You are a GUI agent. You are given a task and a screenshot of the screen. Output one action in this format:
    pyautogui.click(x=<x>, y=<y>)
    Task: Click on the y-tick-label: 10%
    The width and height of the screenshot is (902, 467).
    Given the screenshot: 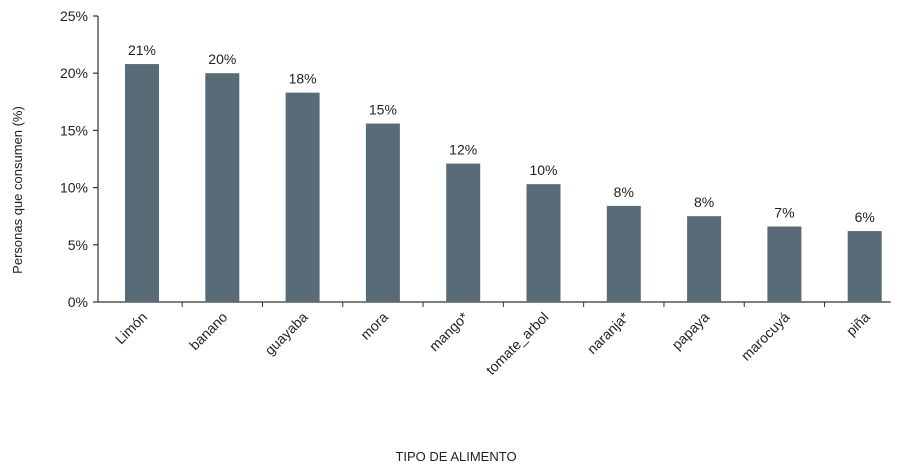 What is the action you would take?
    pyautogui.click(x=74, y=188)
    